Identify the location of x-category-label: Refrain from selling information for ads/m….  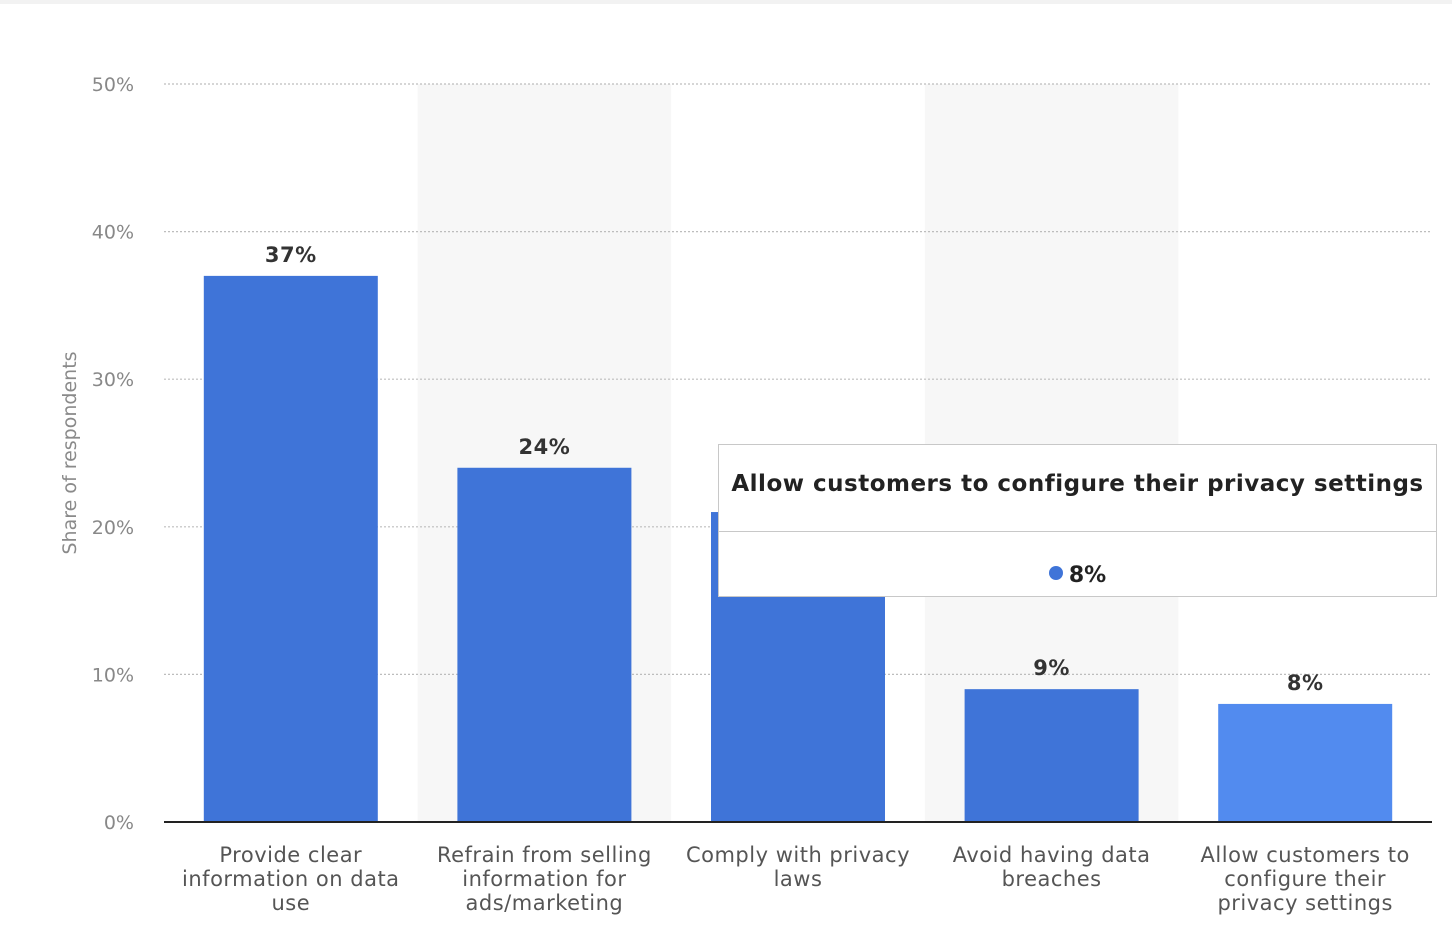
(544, 879).